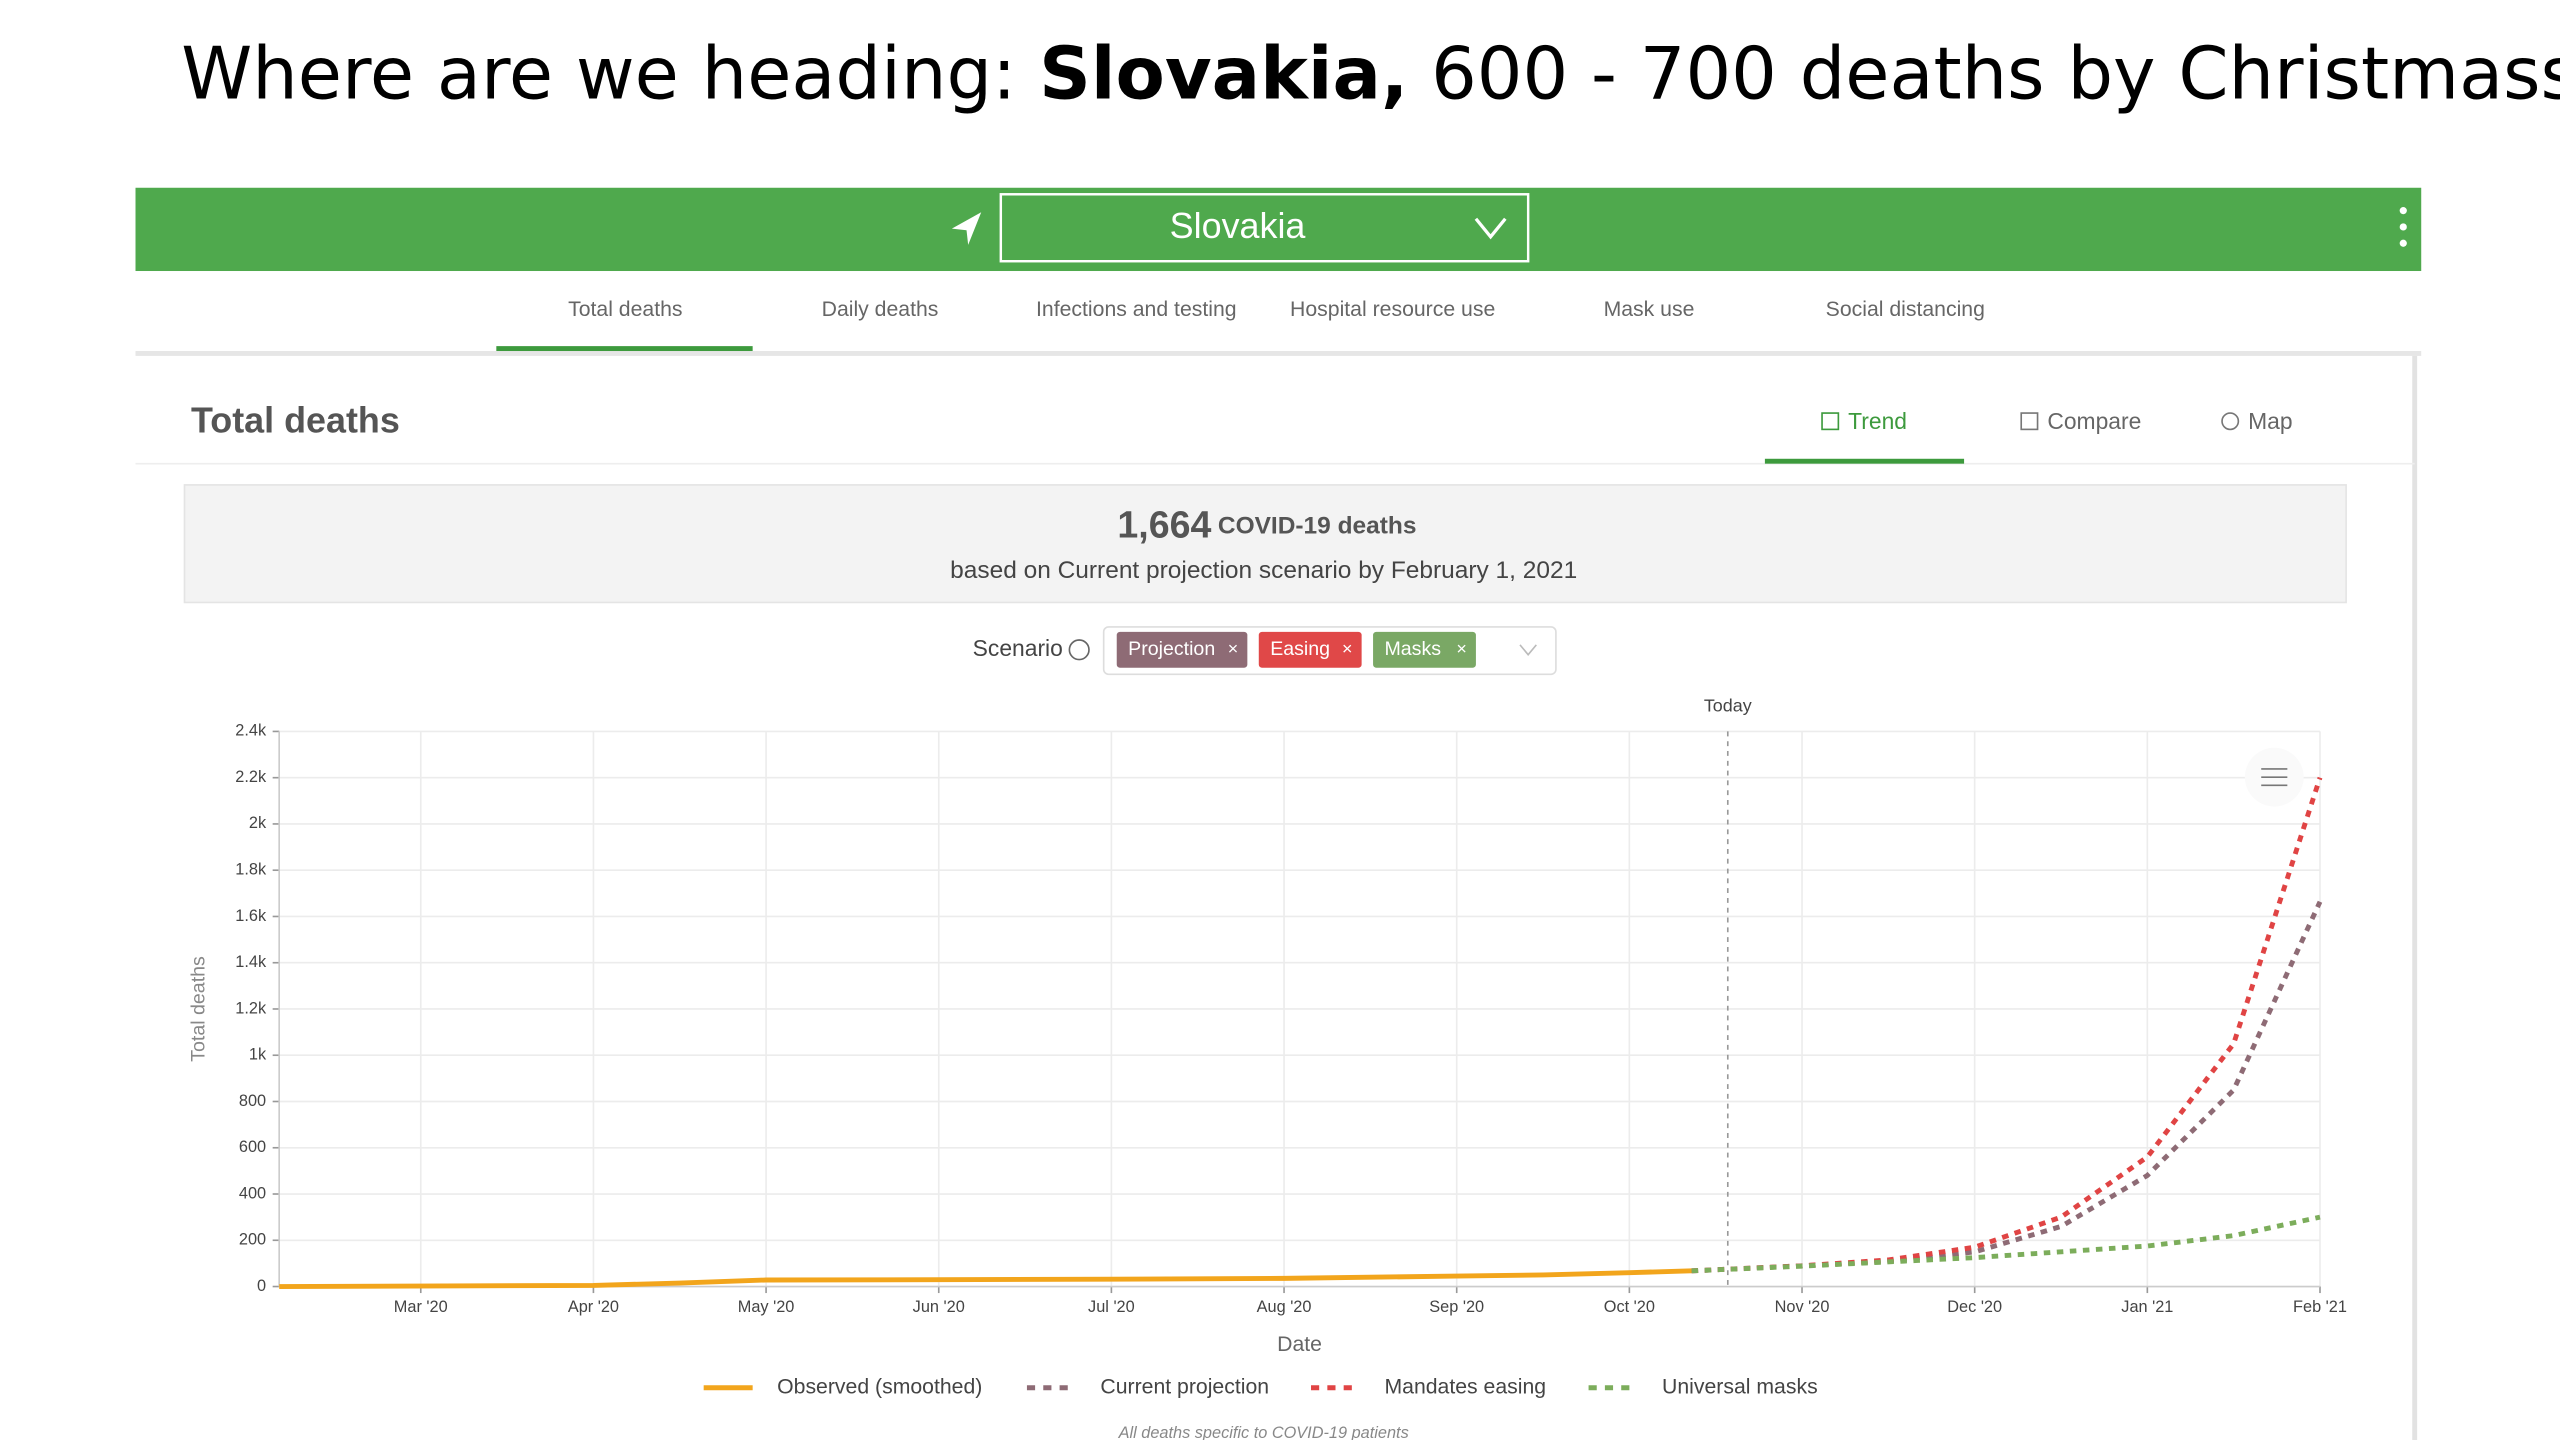 The height and width of the screenshot is (1440, 2560). What do you see at coordinates (252, 1147) in the screenshot?
I see `y-tick-label: 600` at bounding box center [252, 1147].